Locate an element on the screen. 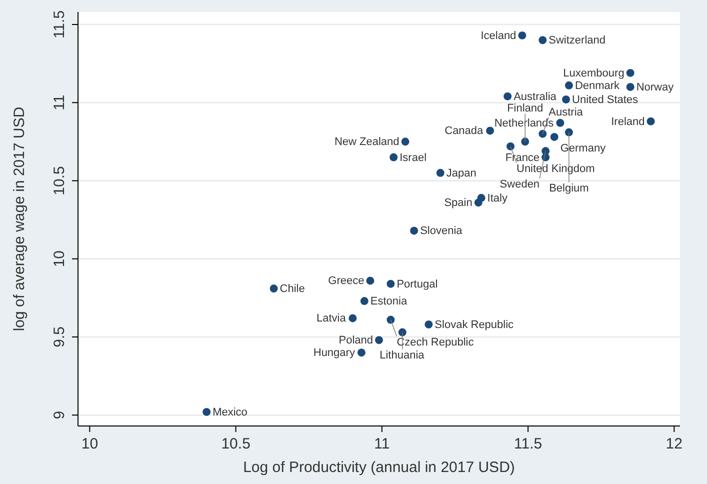 Image resolution: width=707 pixels, height=484 pixels. annotation: Finland is located at coordinates (525, 108).